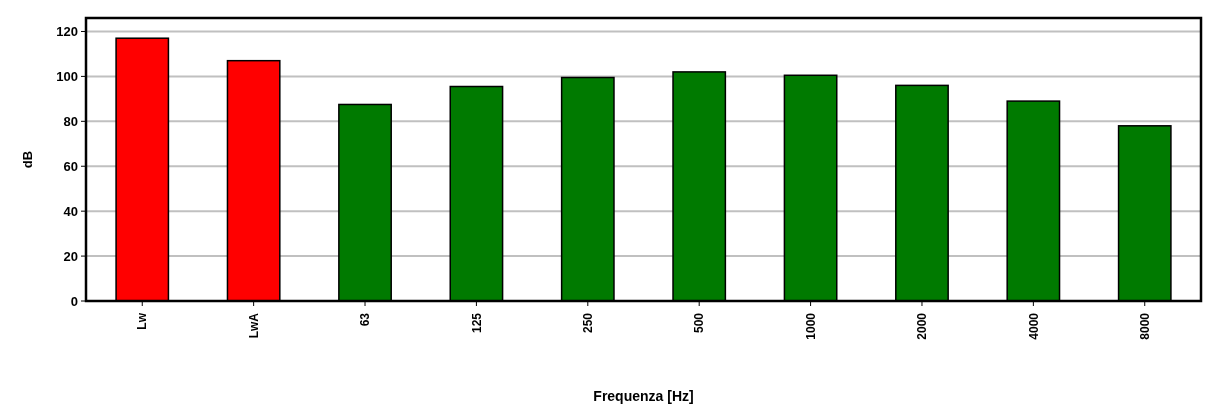 This screenshot has width=1215, height=415. What do you see at coordinates (699, 323) in the screenshot?
I see `x-tick-label: 500` at bounding box center [699, 323].